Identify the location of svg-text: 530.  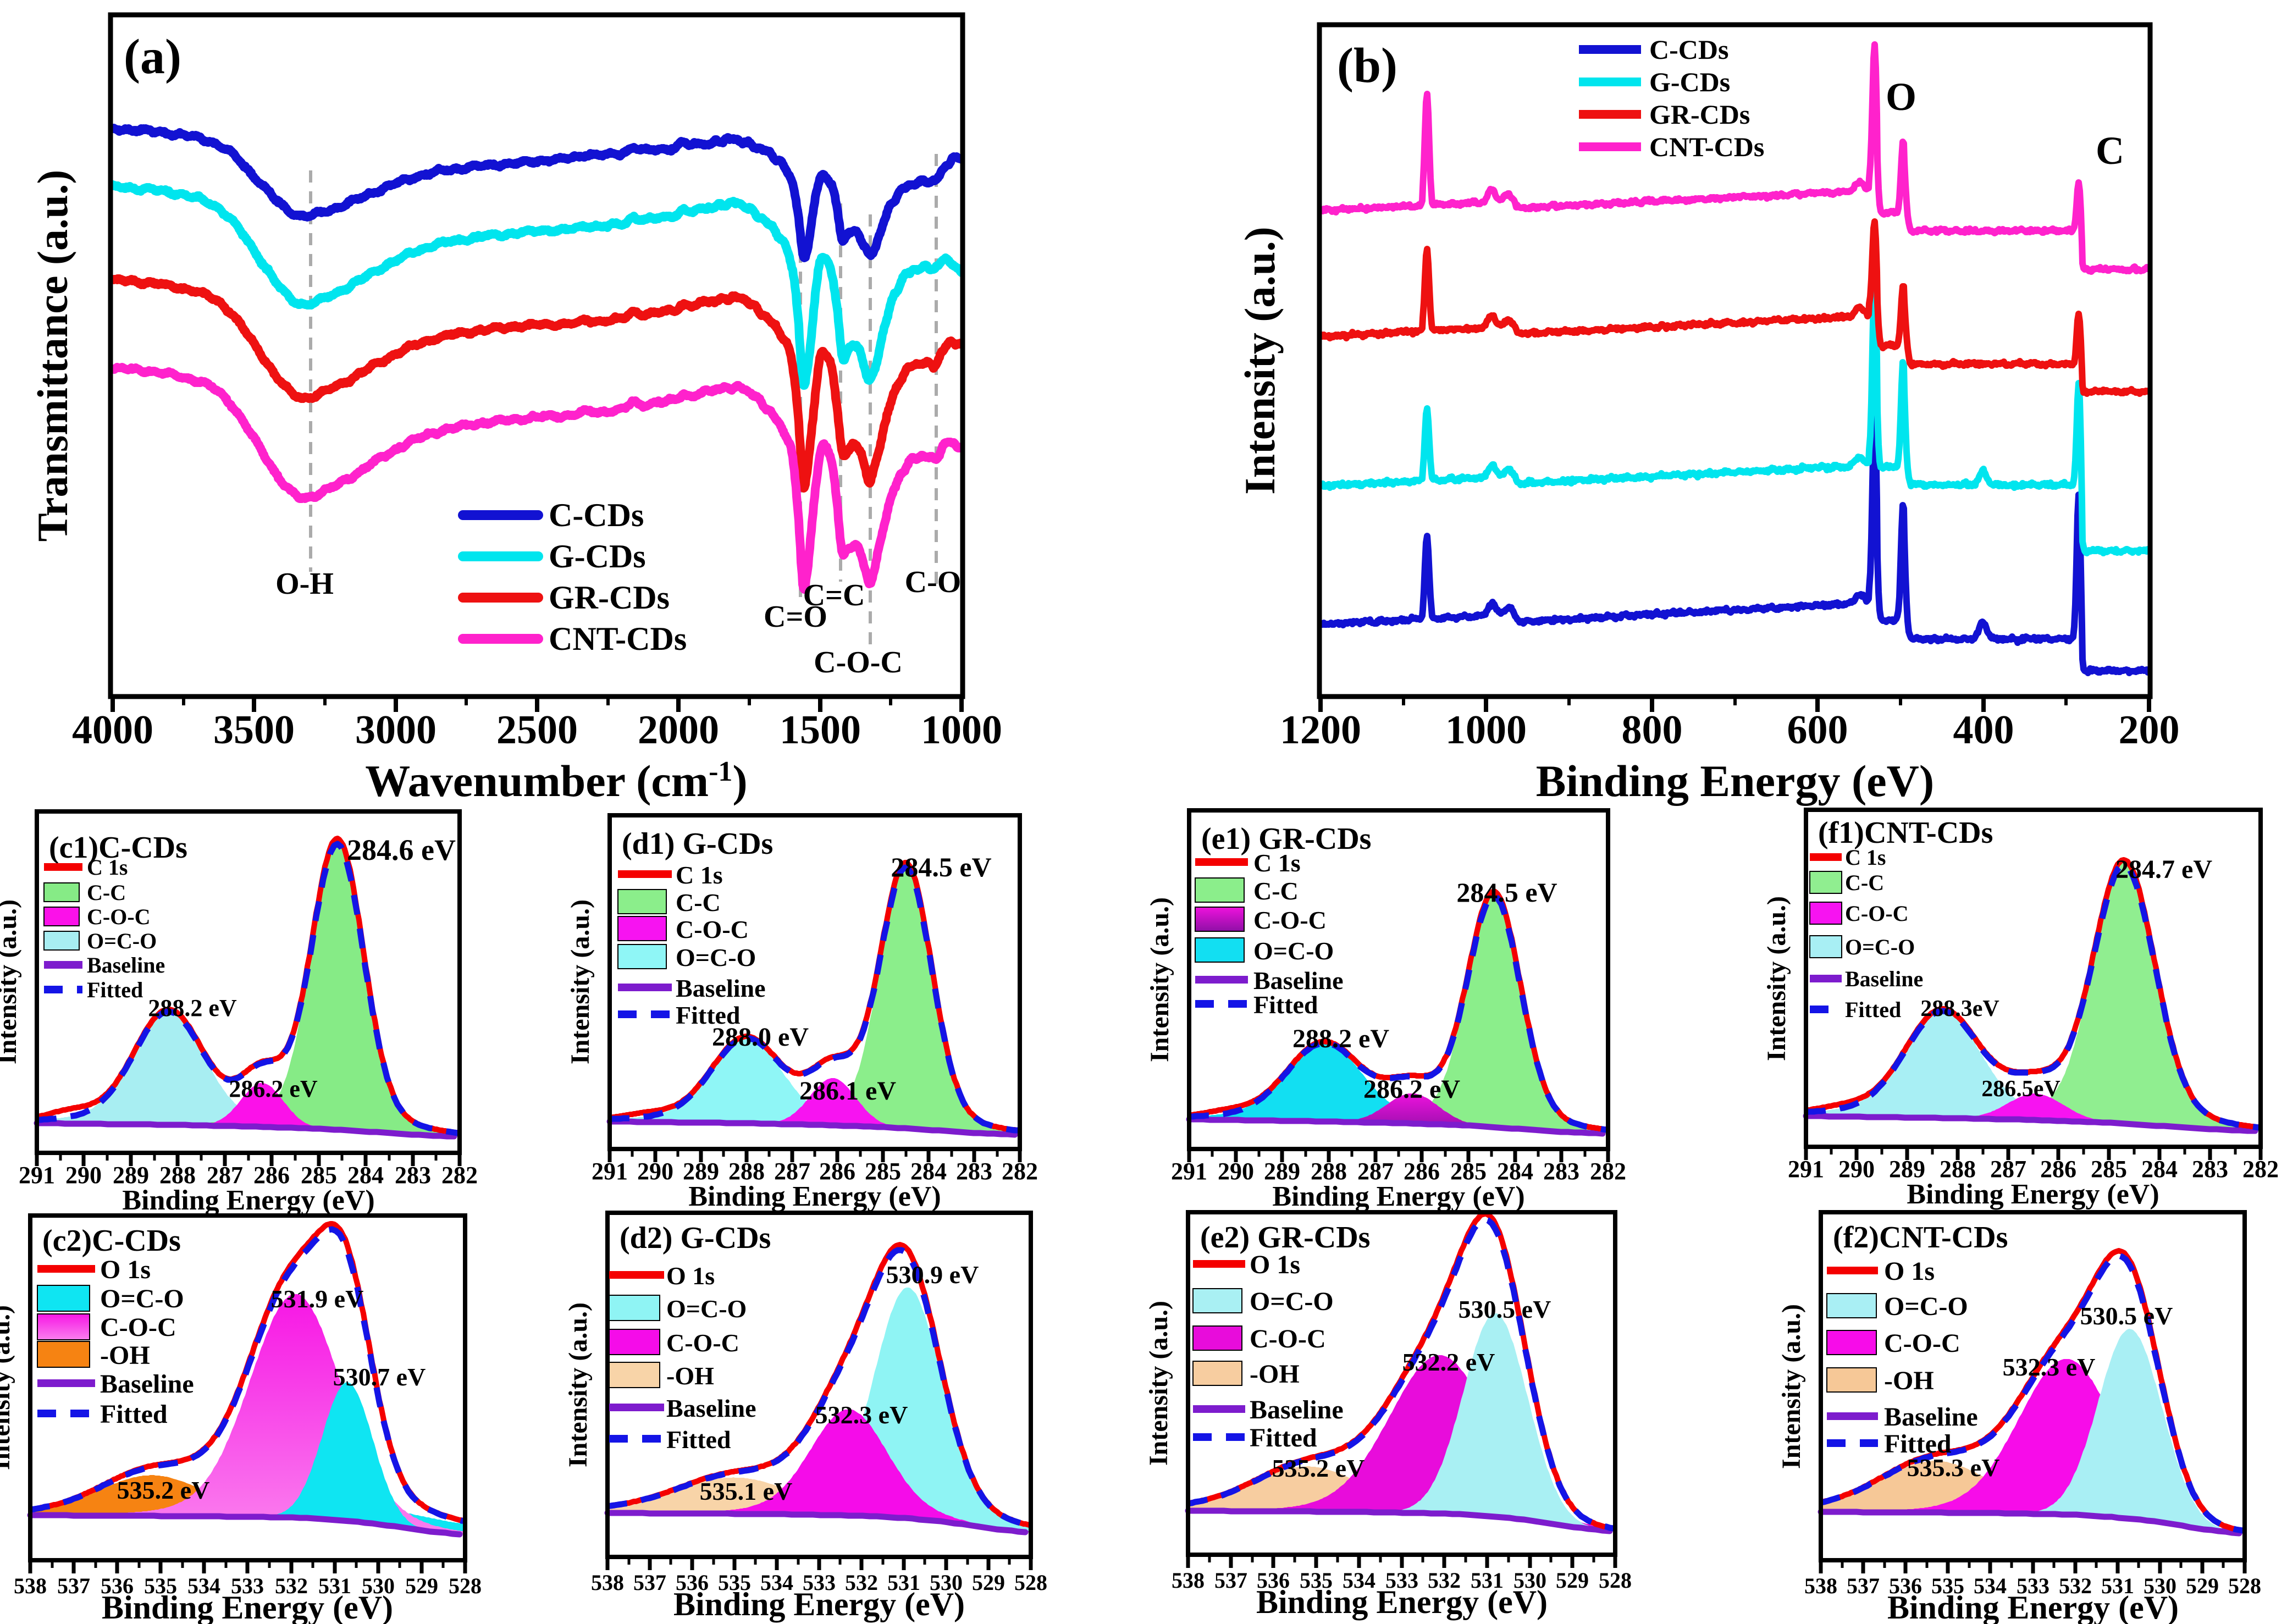
(1529, 1580).